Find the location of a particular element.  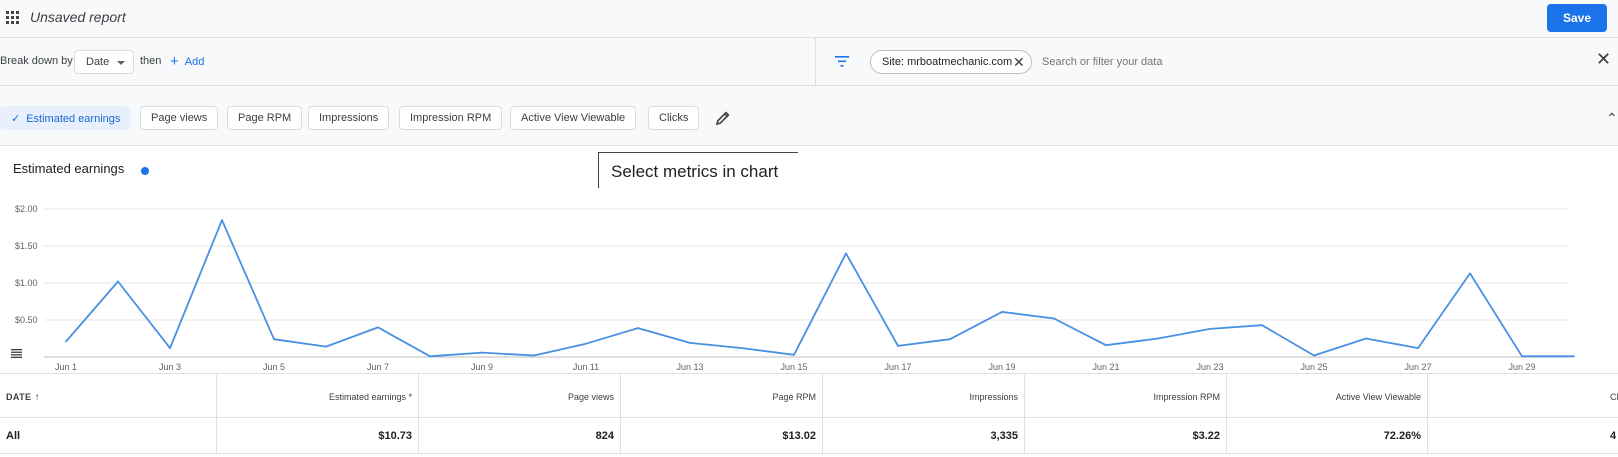

apps-grid-icon is located at coordinates (13, 18).